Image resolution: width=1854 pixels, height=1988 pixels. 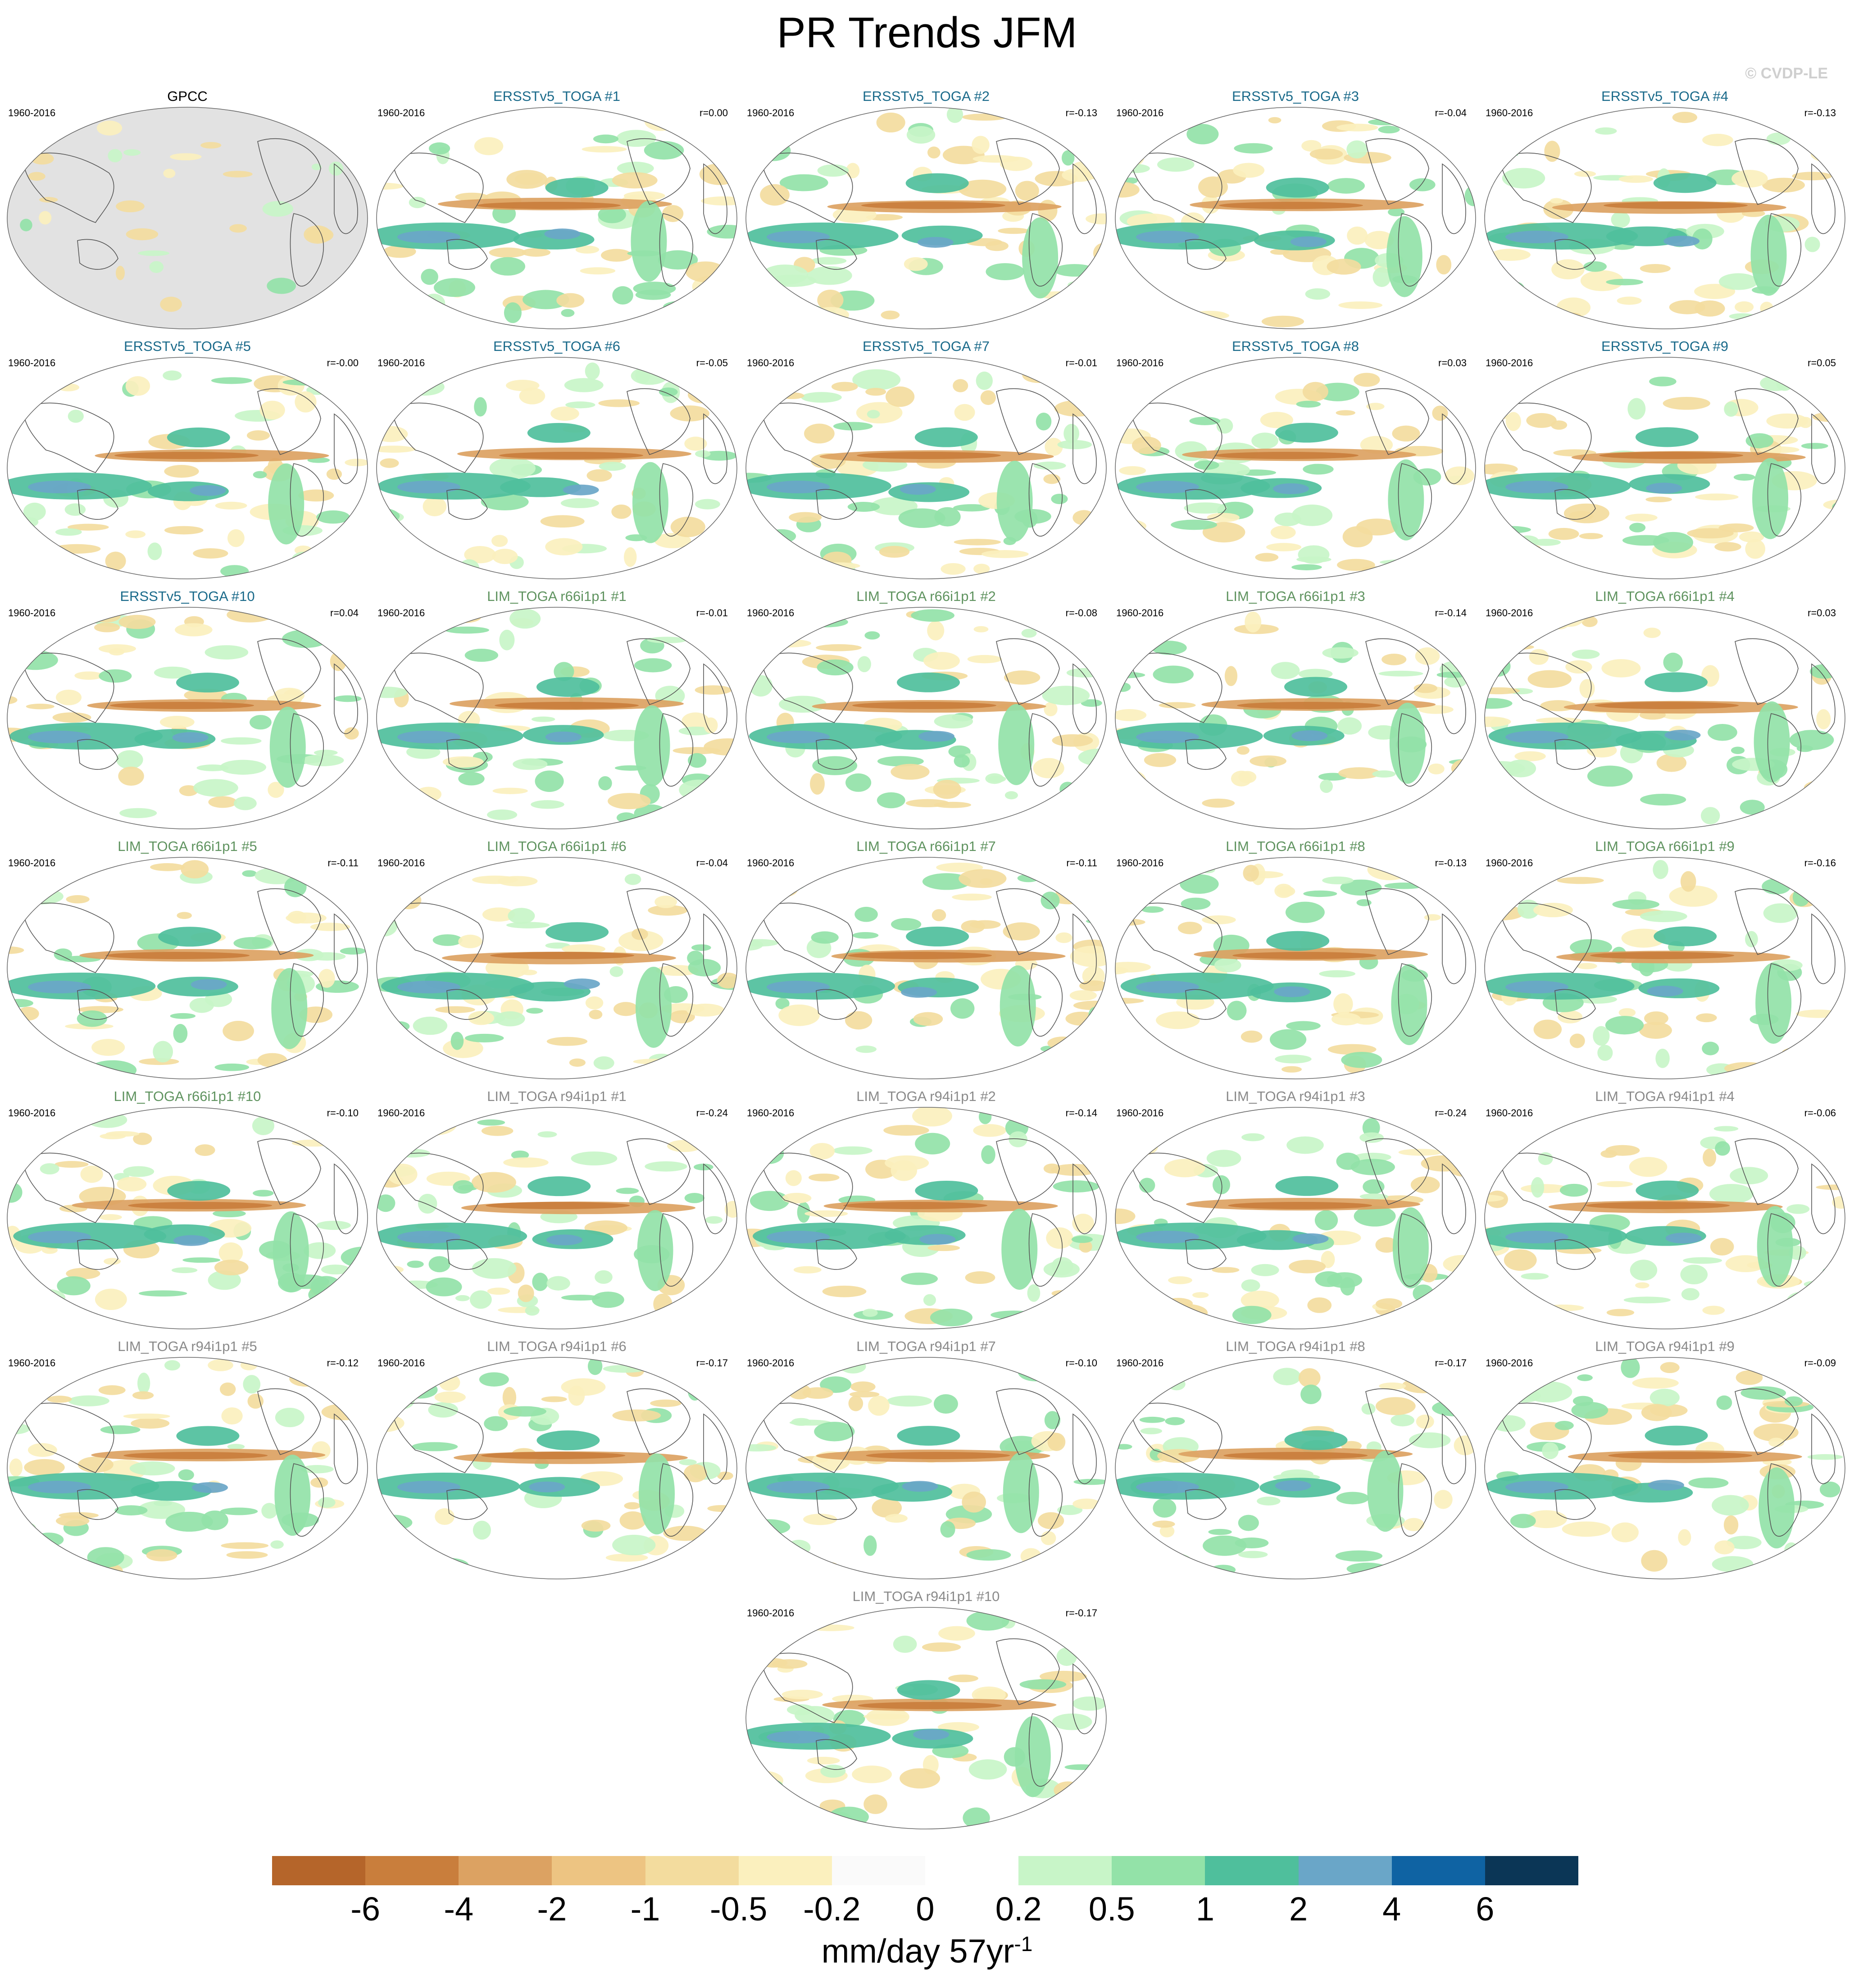 What do you see at coordinates (32, 863) in the screenshot?
I see `panel-period: 1960-2016` at bounding box center [32, 863].